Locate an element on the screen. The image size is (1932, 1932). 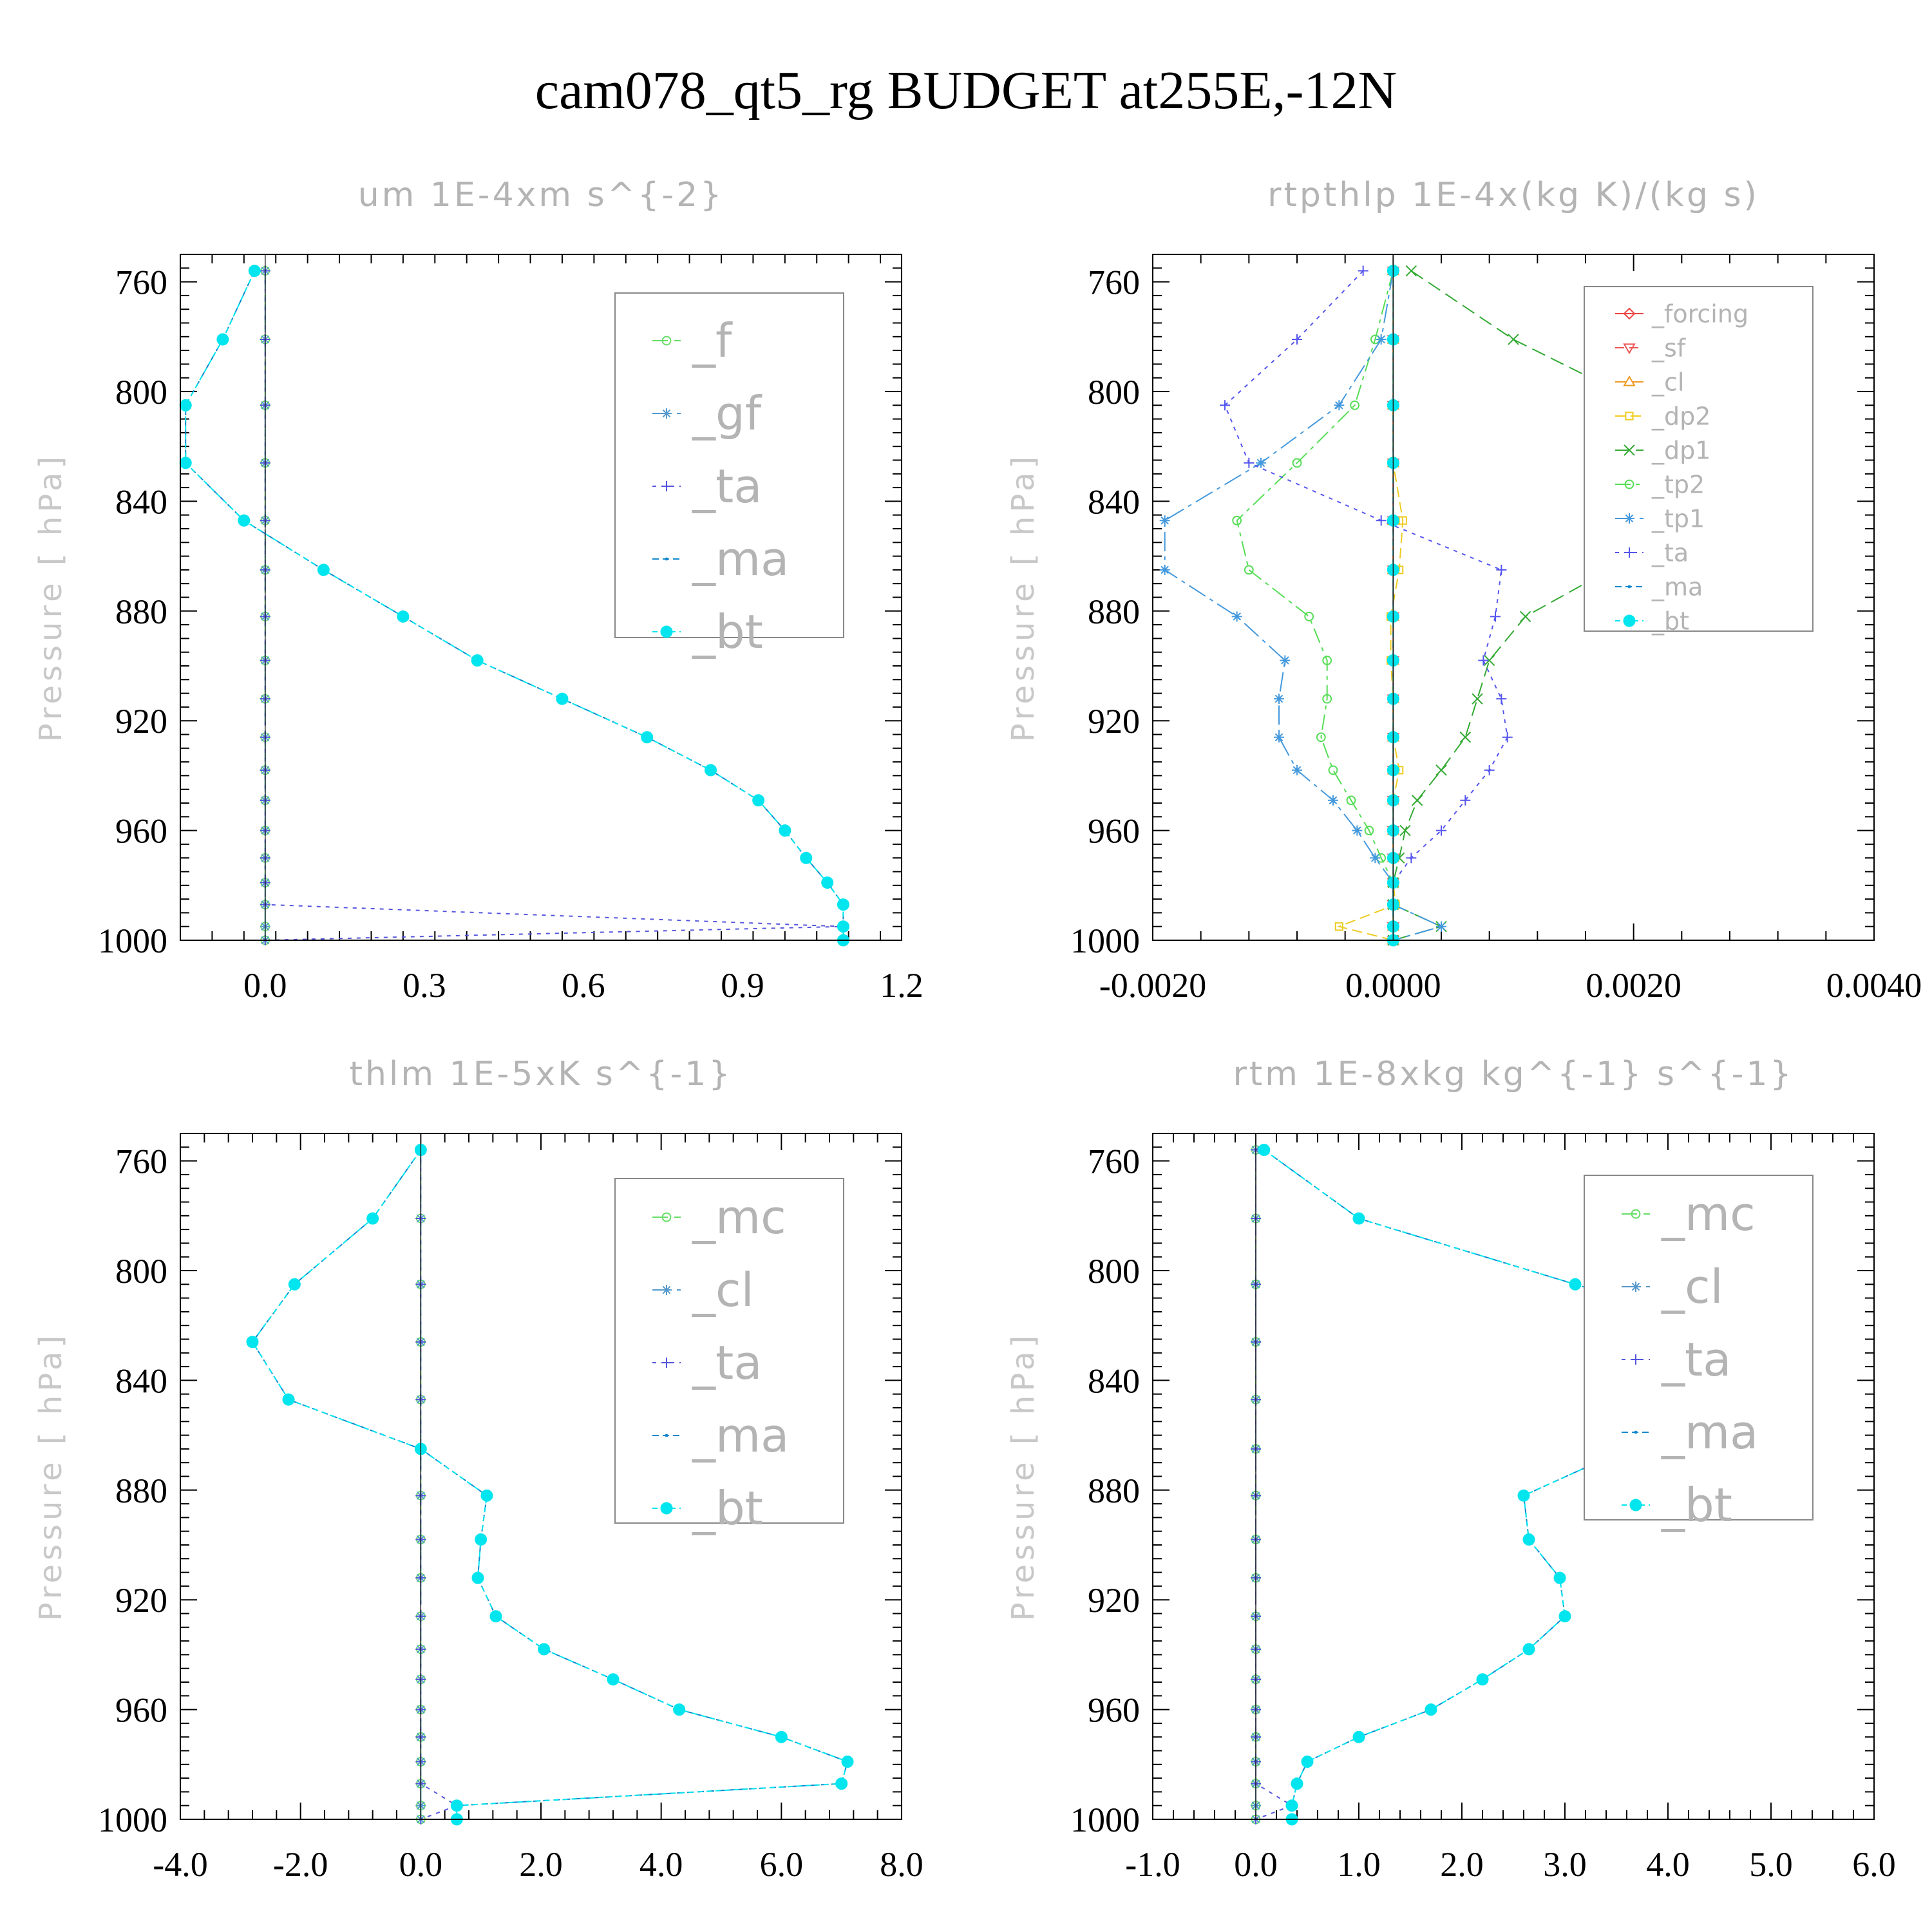
y-tick-label: 1000 is located at coordinates (1105, 941).